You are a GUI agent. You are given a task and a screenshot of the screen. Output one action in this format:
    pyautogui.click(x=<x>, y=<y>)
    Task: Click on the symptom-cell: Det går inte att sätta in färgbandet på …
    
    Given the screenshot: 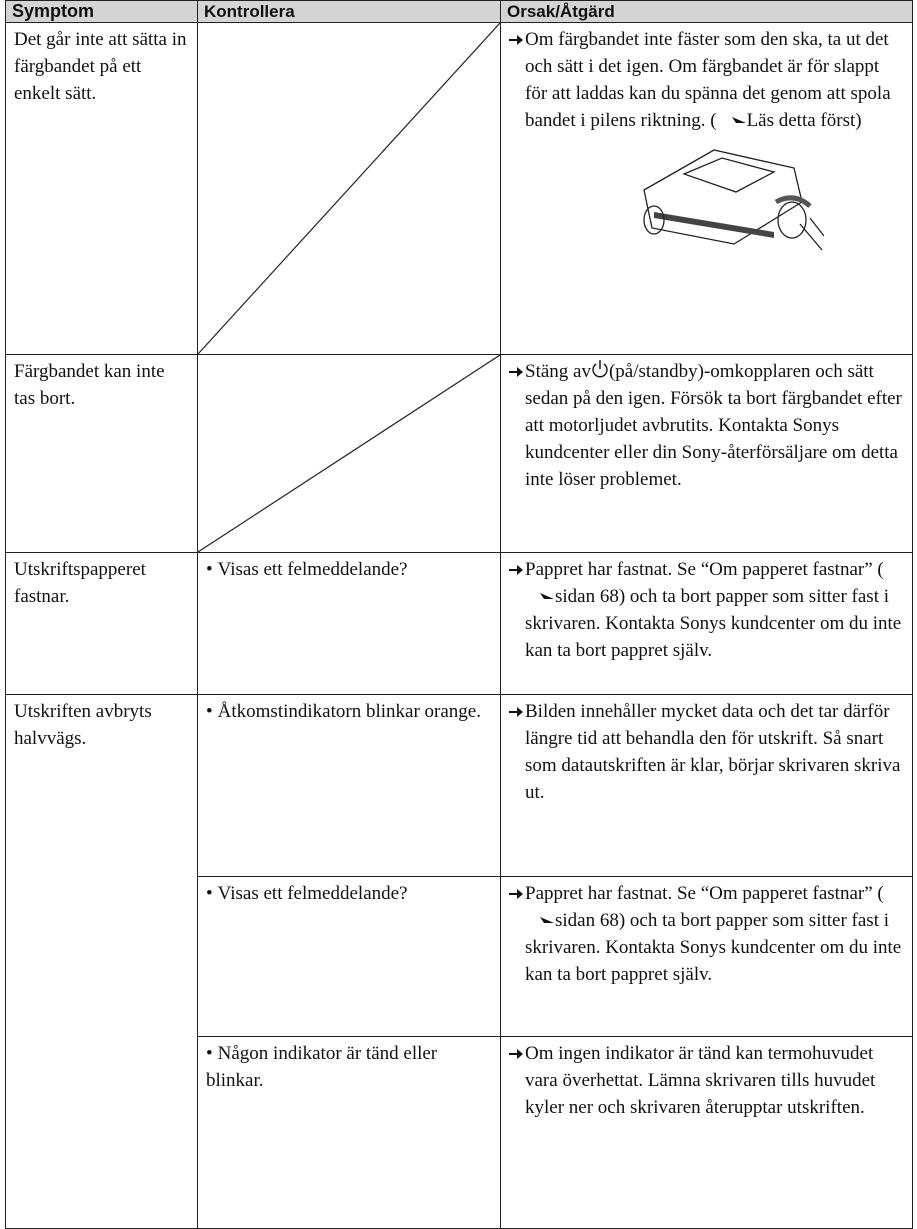 What is the action you would take?
    pyautogui.click(x=101, y=188)
    